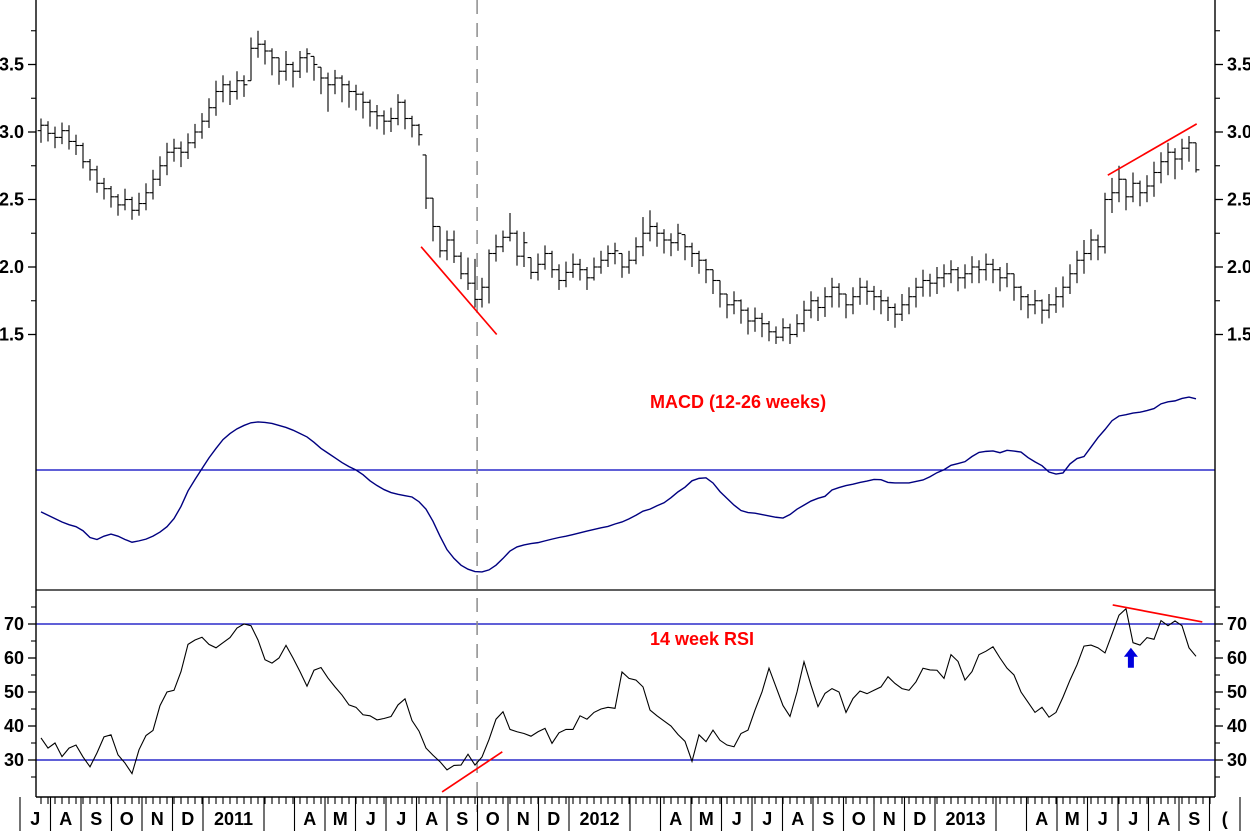 The image size is (1250, 834). I want to click on rsi-tick-label-right: 50, so click(1237, 692).